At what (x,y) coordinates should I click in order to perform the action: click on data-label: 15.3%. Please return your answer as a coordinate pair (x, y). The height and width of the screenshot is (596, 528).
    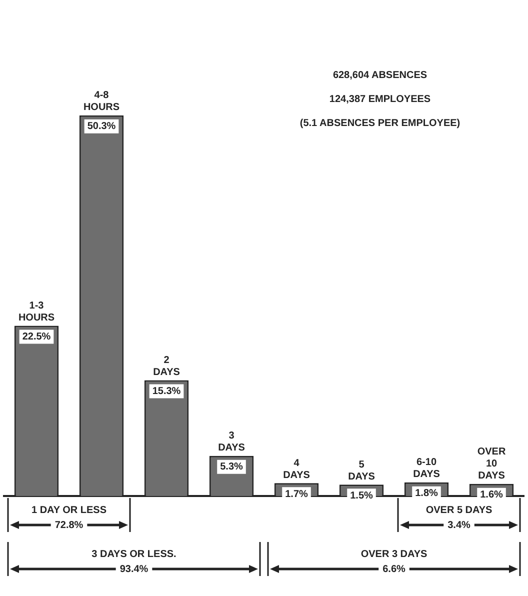
    Looking at the image, I should click on (166, 391).